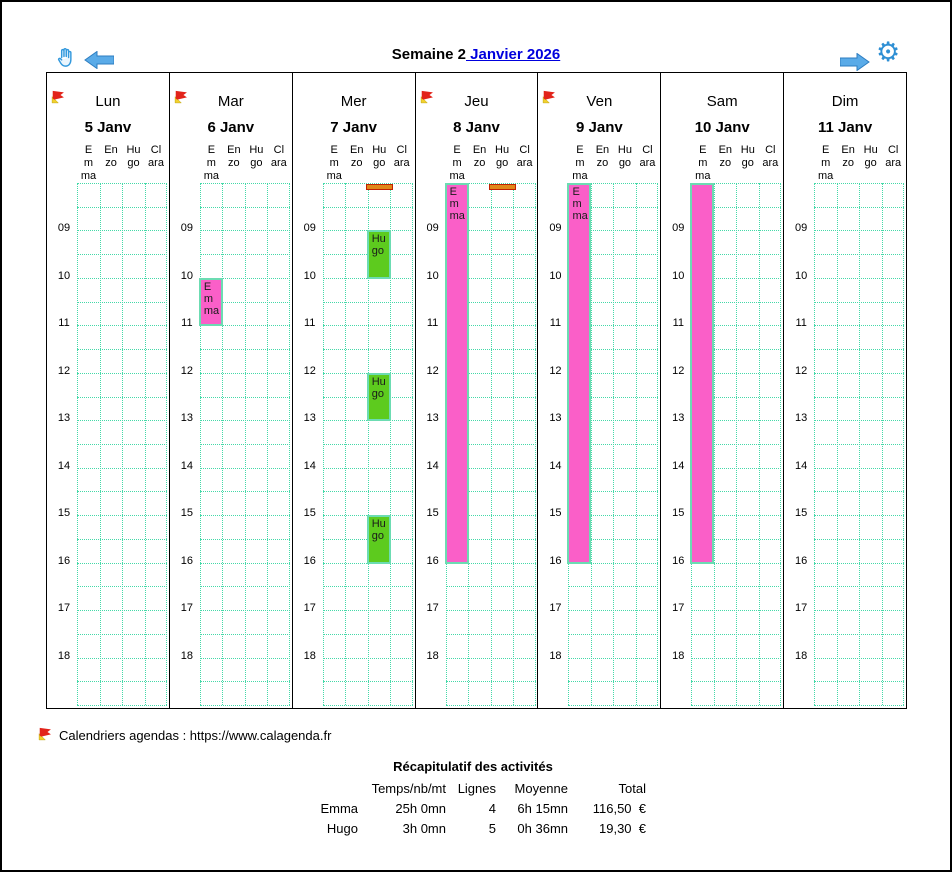  I want to click on day-header-ven: Ven 9 Janv, so click(599, 127).